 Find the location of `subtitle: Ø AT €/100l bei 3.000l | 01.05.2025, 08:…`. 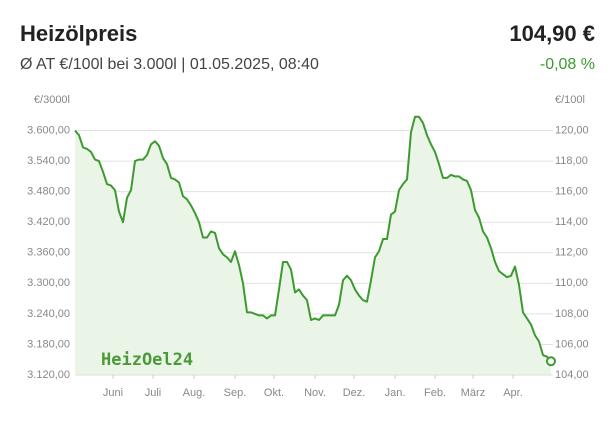

subtitle: Ø AT €/100l bei 3.000l | 01.05.2025, 08:… is located at coordinates (169, 64).